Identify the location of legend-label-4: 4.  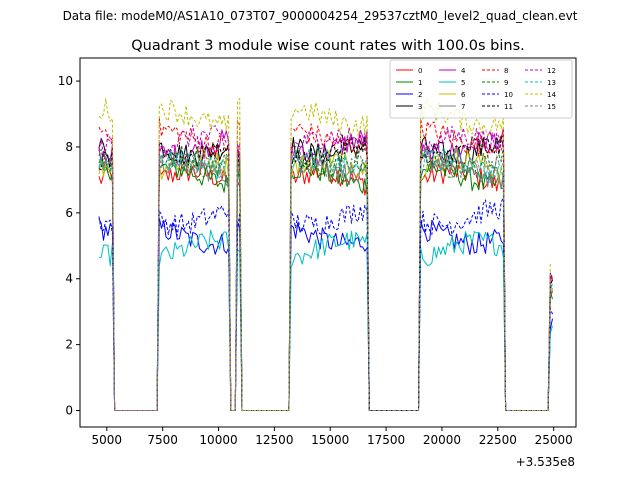
(463, 71).